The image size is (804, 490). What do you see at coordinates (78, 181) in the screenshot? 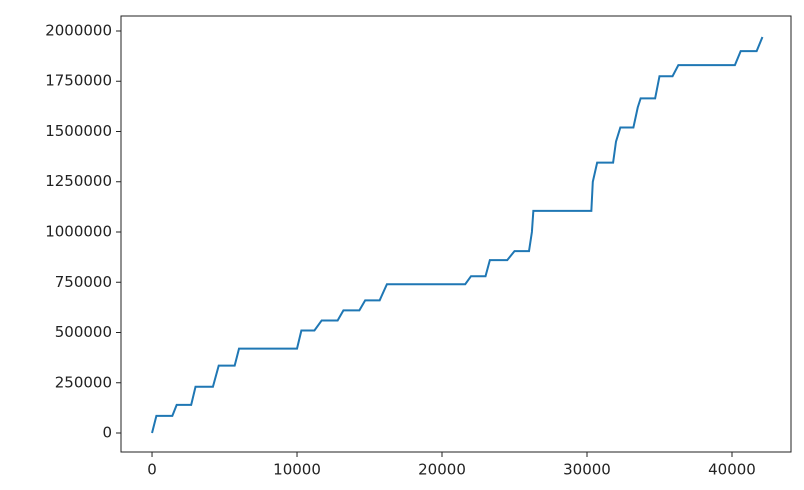
I see `y-tick-label: 1250000` at bounding box center [78, 181].